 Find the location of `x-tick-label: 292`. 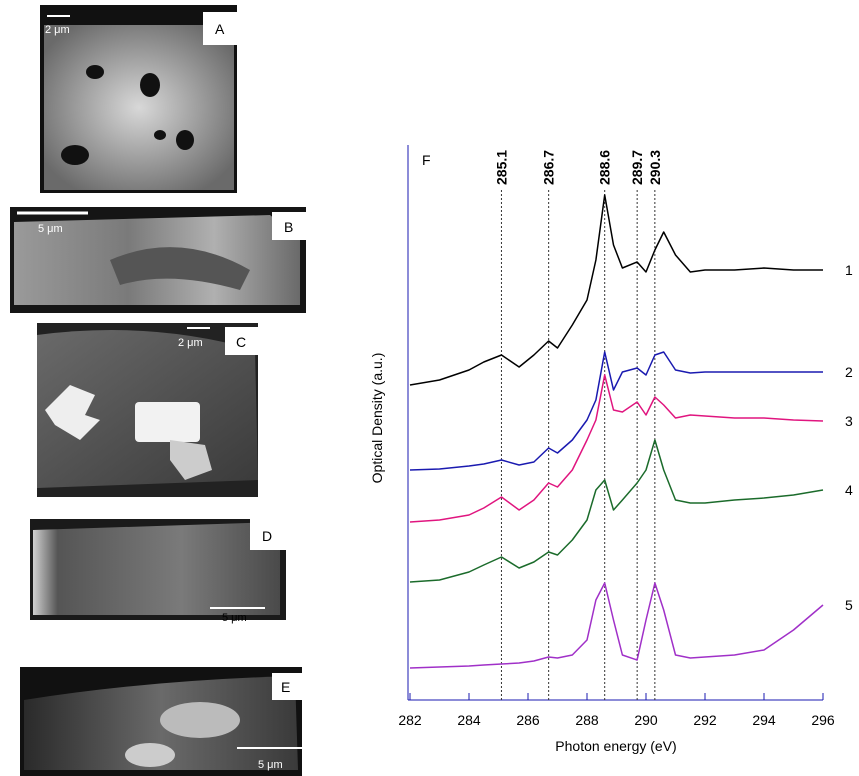

x-tick-label: 292 is located at coordinates (705, 720).